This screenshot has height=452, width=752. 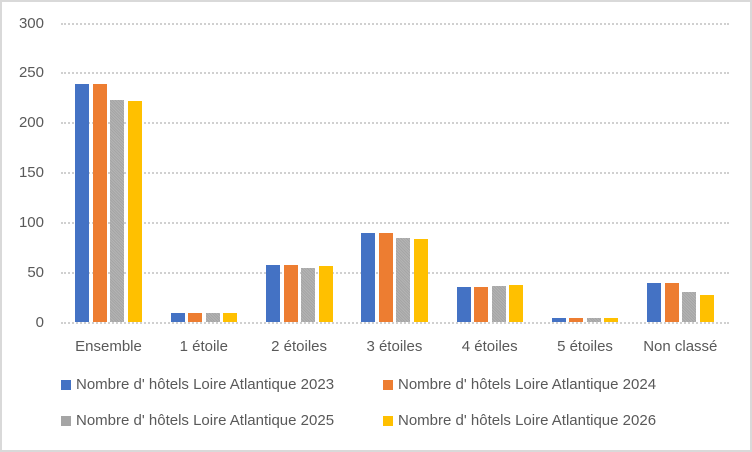 I want to click on x-axis-category-label: Ensemble, so click(x=108, y=346).